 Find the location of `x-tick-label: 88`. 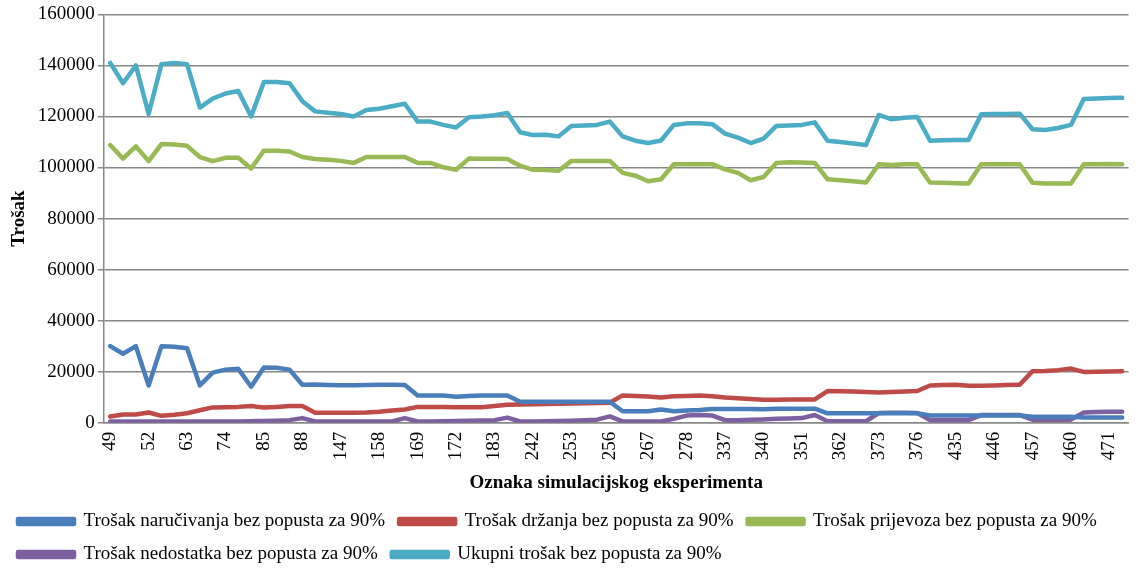

x-tick-label: 88 is located at coordinates (301, 441).